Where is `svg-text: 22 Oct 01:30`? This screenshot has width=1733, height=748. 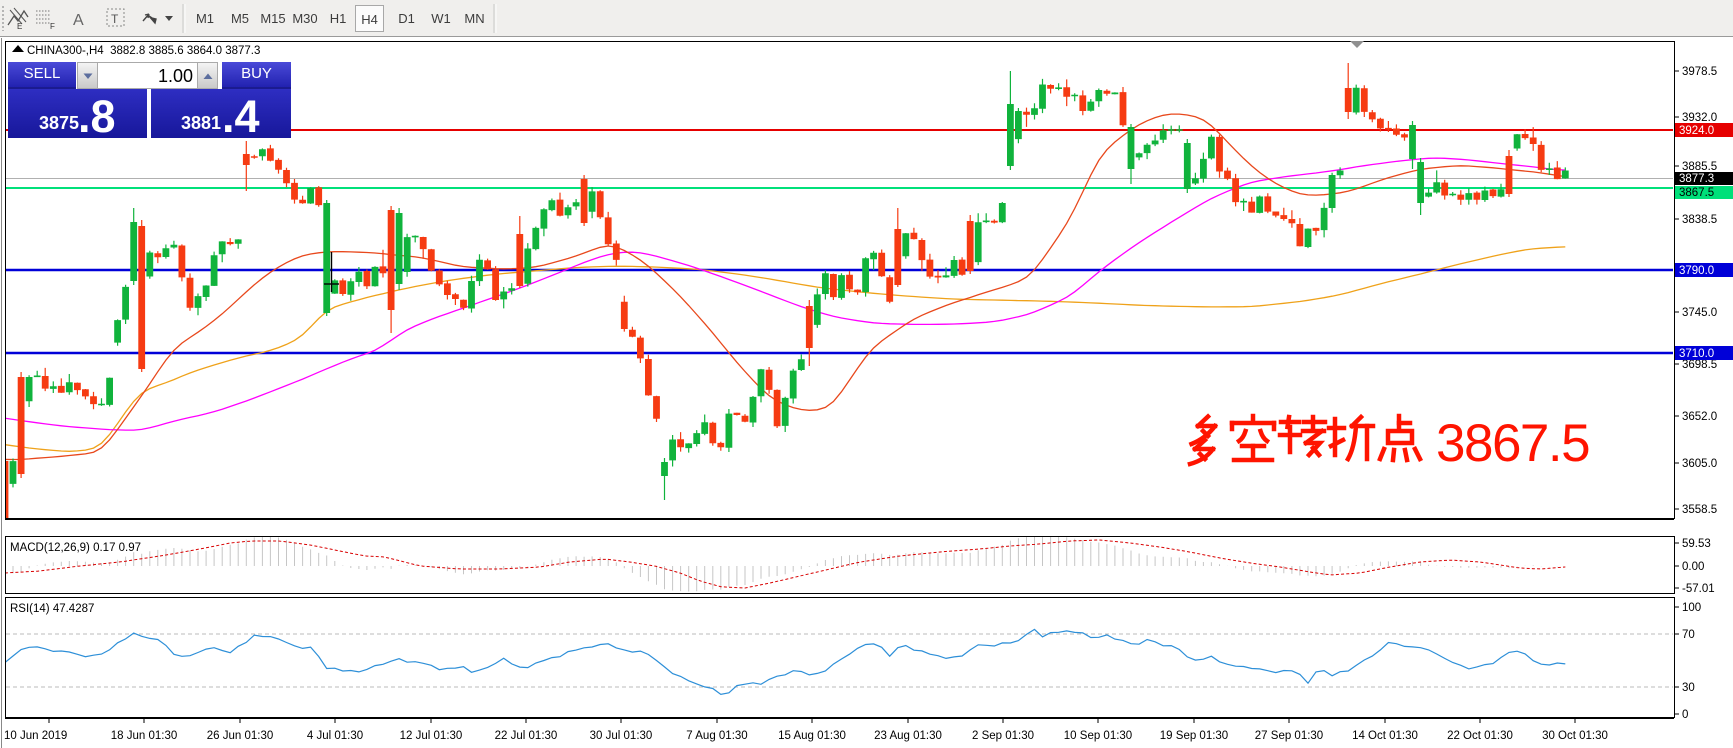
svg-text: 22 Oct 01:30 is located at coordinates (1480, 736).